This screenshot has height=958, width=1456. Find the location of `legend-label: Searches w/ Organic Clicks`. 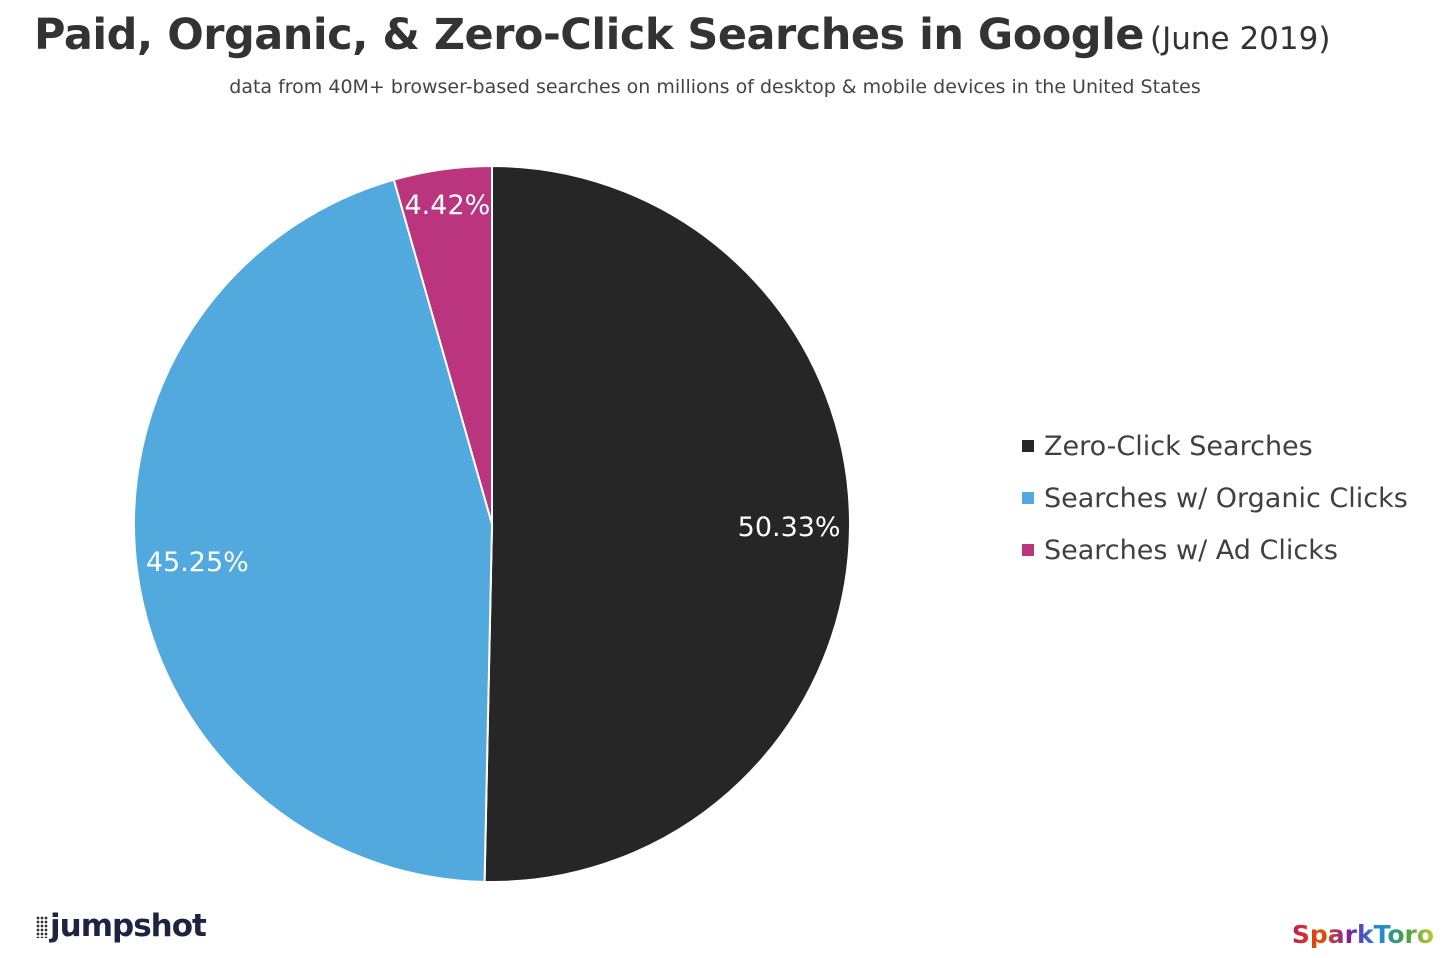

legend-label: Searches w/ Organic Clicks is located at coordinates (1226, 498).